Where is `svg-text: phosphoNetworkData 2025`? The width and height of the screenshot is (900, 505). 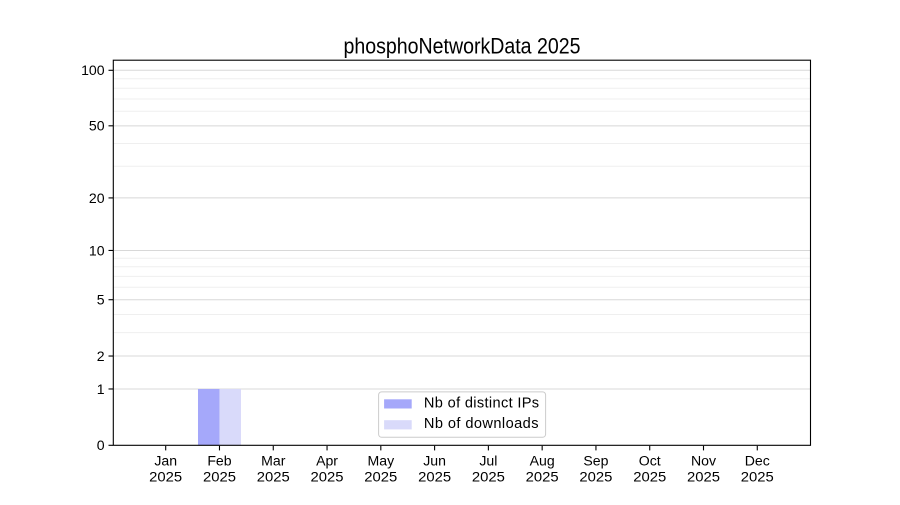
svg-text: phosphoNetworkData 2025 is located at coordinates (462, 46).